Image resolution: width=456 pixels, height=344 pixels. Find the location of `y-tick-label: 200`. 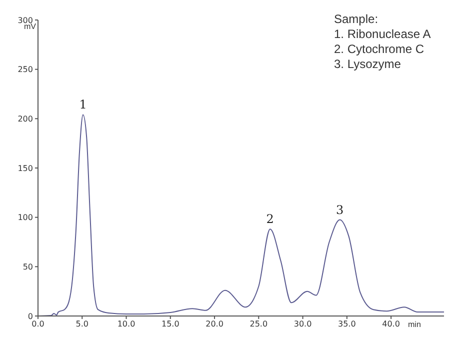

y-tick-label: 200 is located at coordinates (25, 119).